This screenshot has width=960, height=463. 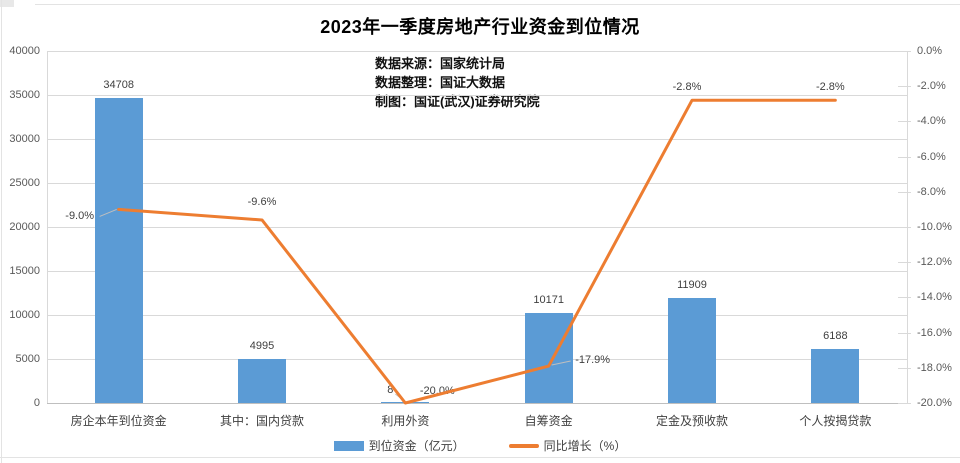 What do you see at coordinates (934, 262) in the screenshot?
I see `right-axis-tick-label: -12.0%` at bounding box center [934, 262].